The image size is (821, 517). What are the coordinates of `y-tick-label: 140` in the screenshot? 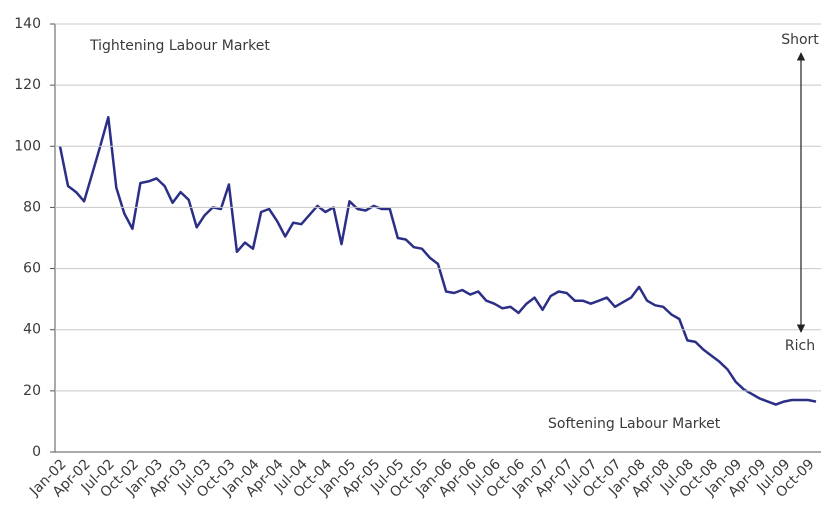 It's located at (27, 24).